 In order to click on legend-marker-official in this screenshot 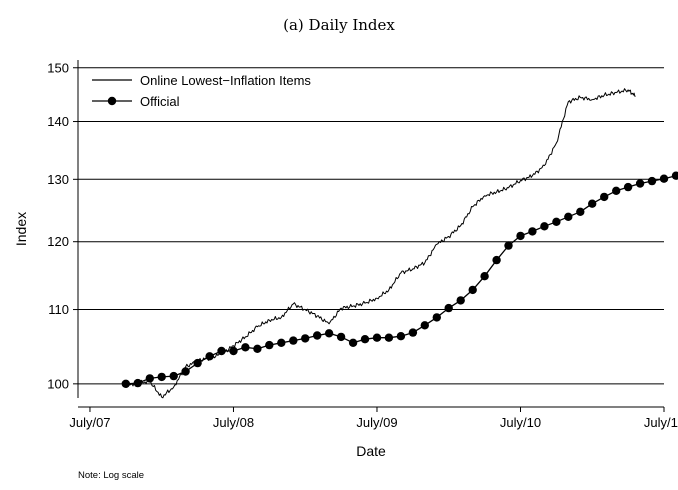, I will do `click(112, 101)`.